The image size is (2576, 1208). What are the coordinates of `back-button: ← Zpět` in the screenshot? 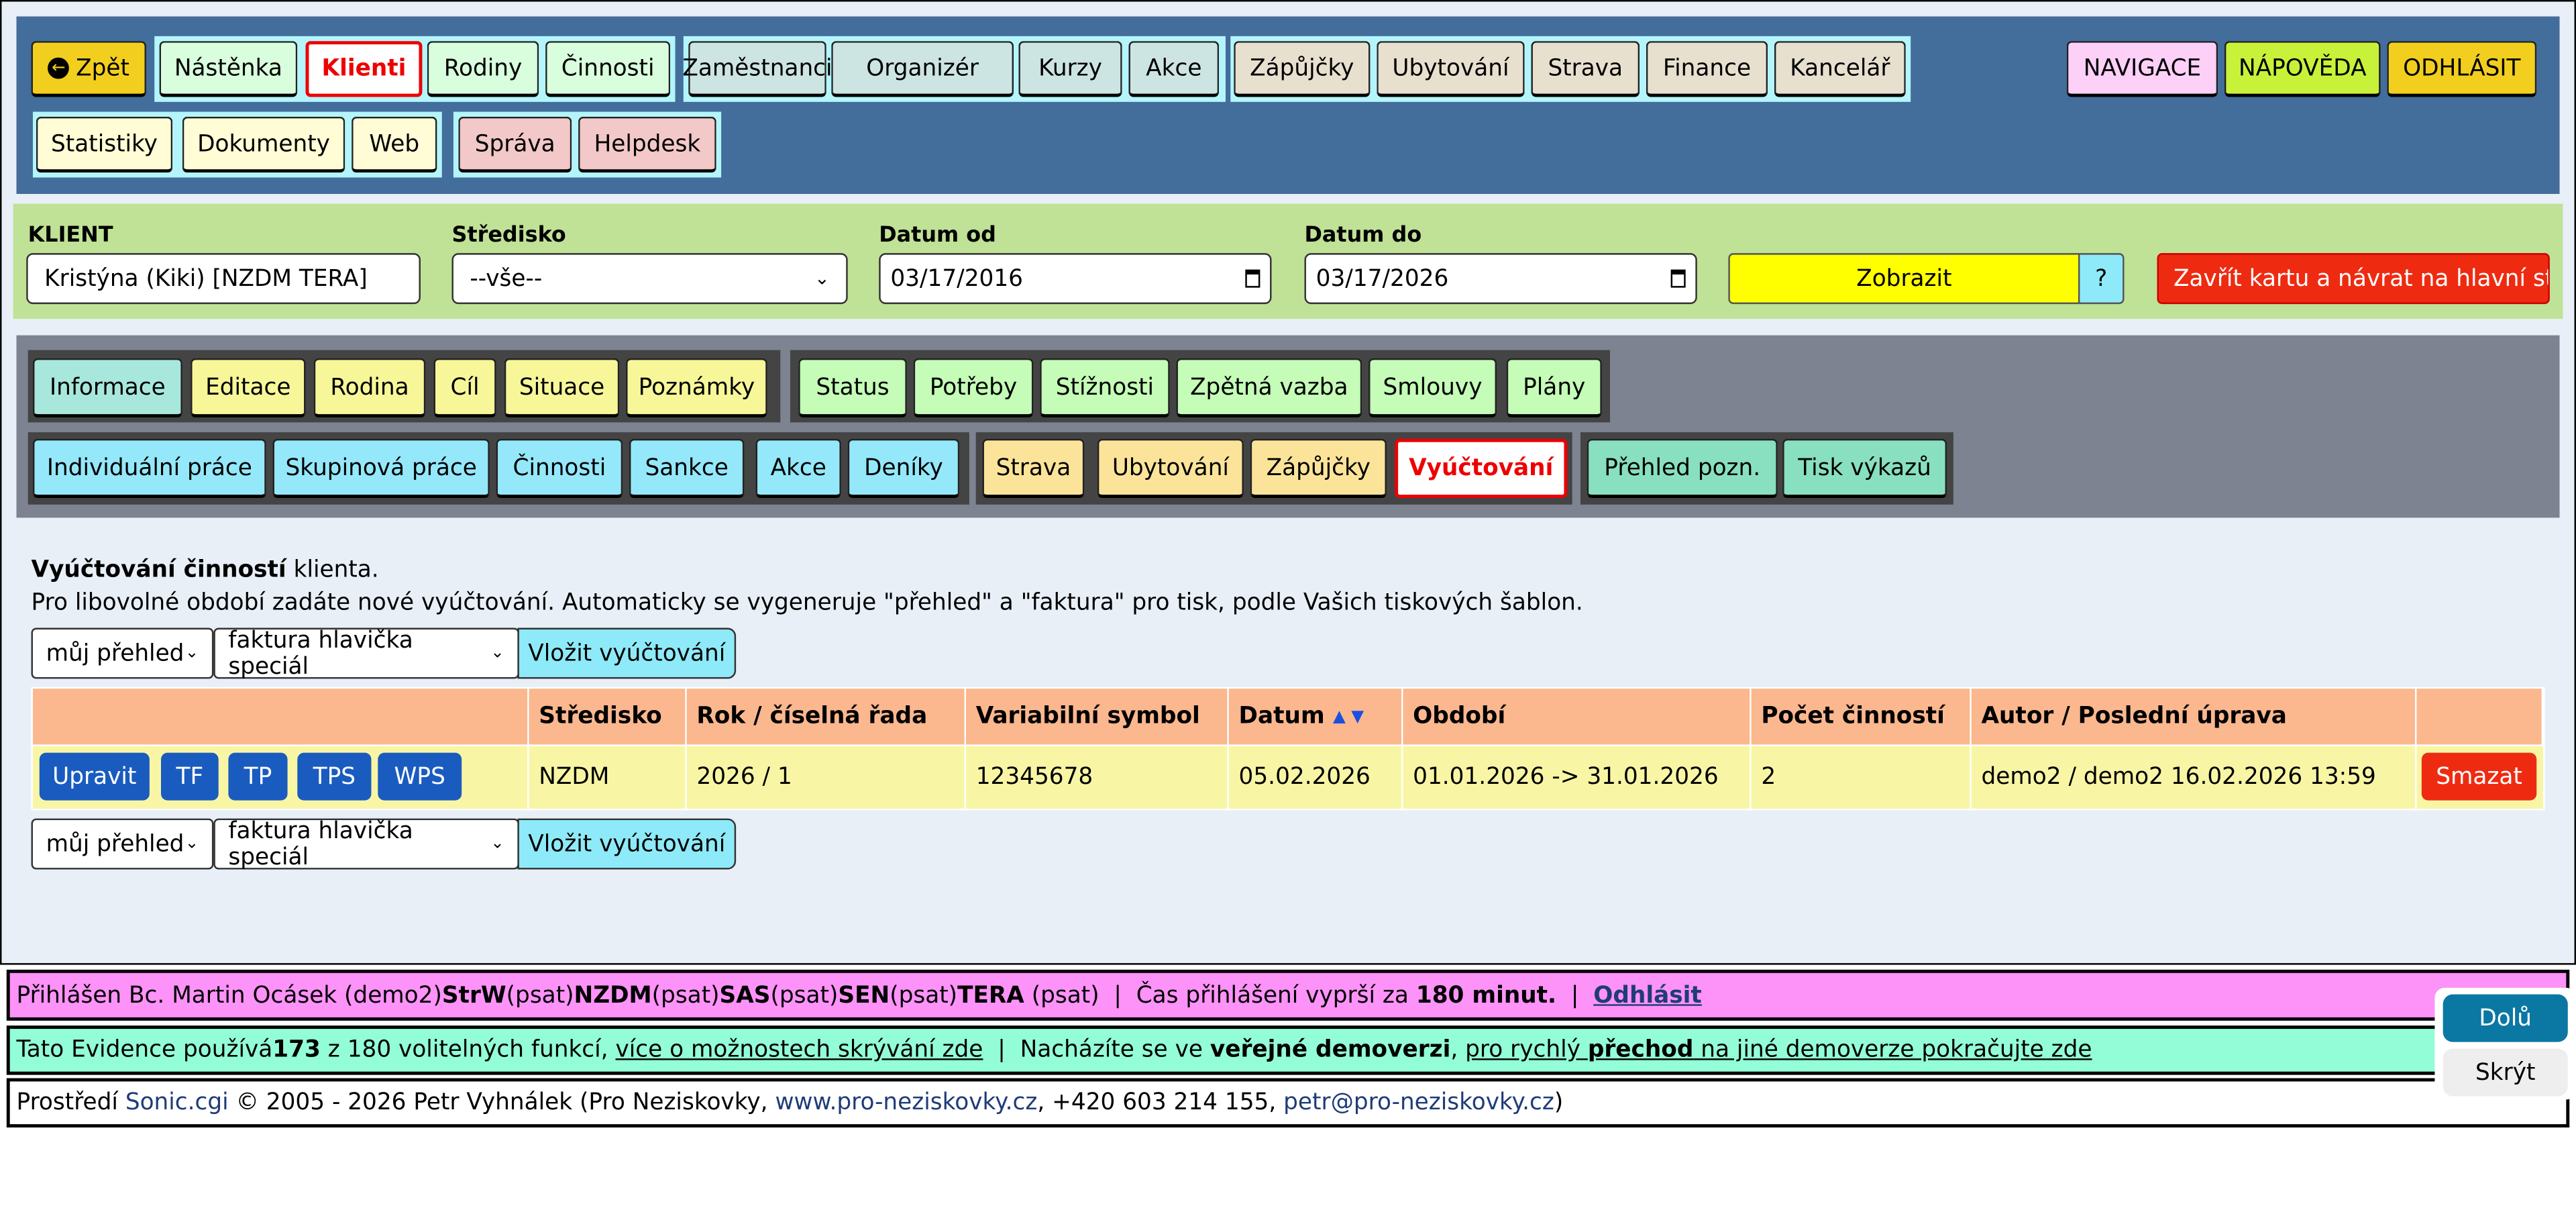 It's located at (88, 69).